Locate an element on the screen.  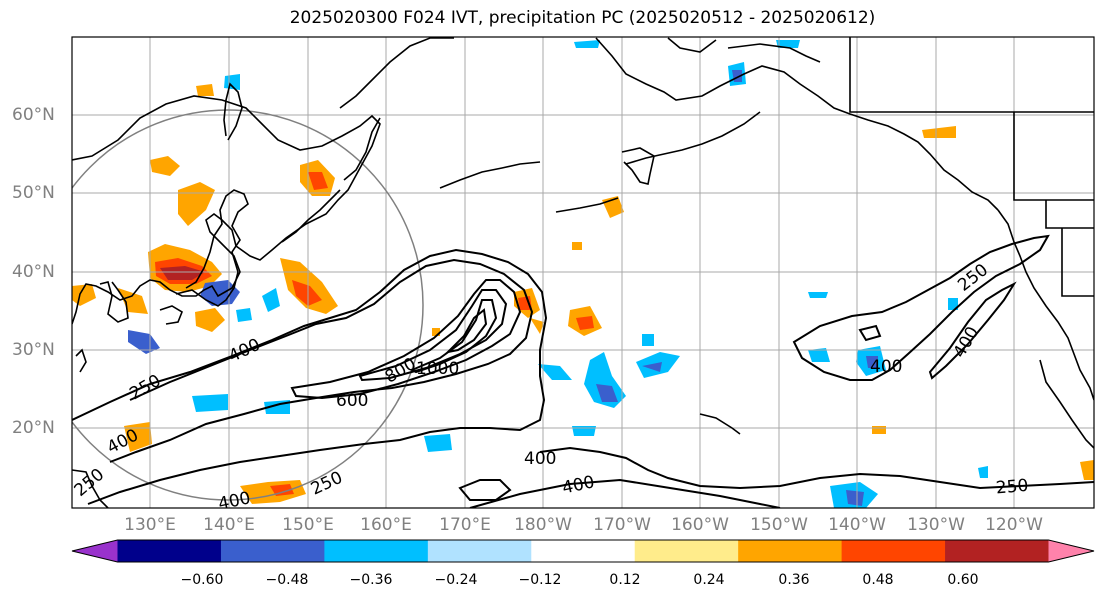
colorbar-extension-max is located at coordinates (1071, 551).